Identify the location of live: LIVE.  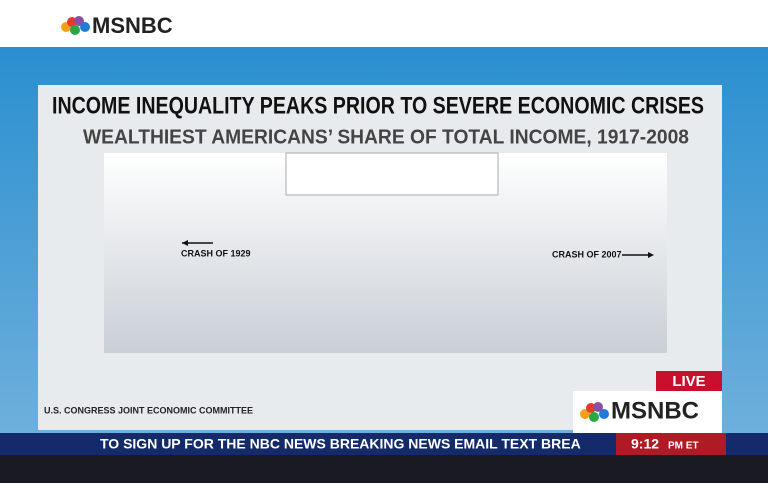
(688, 381).